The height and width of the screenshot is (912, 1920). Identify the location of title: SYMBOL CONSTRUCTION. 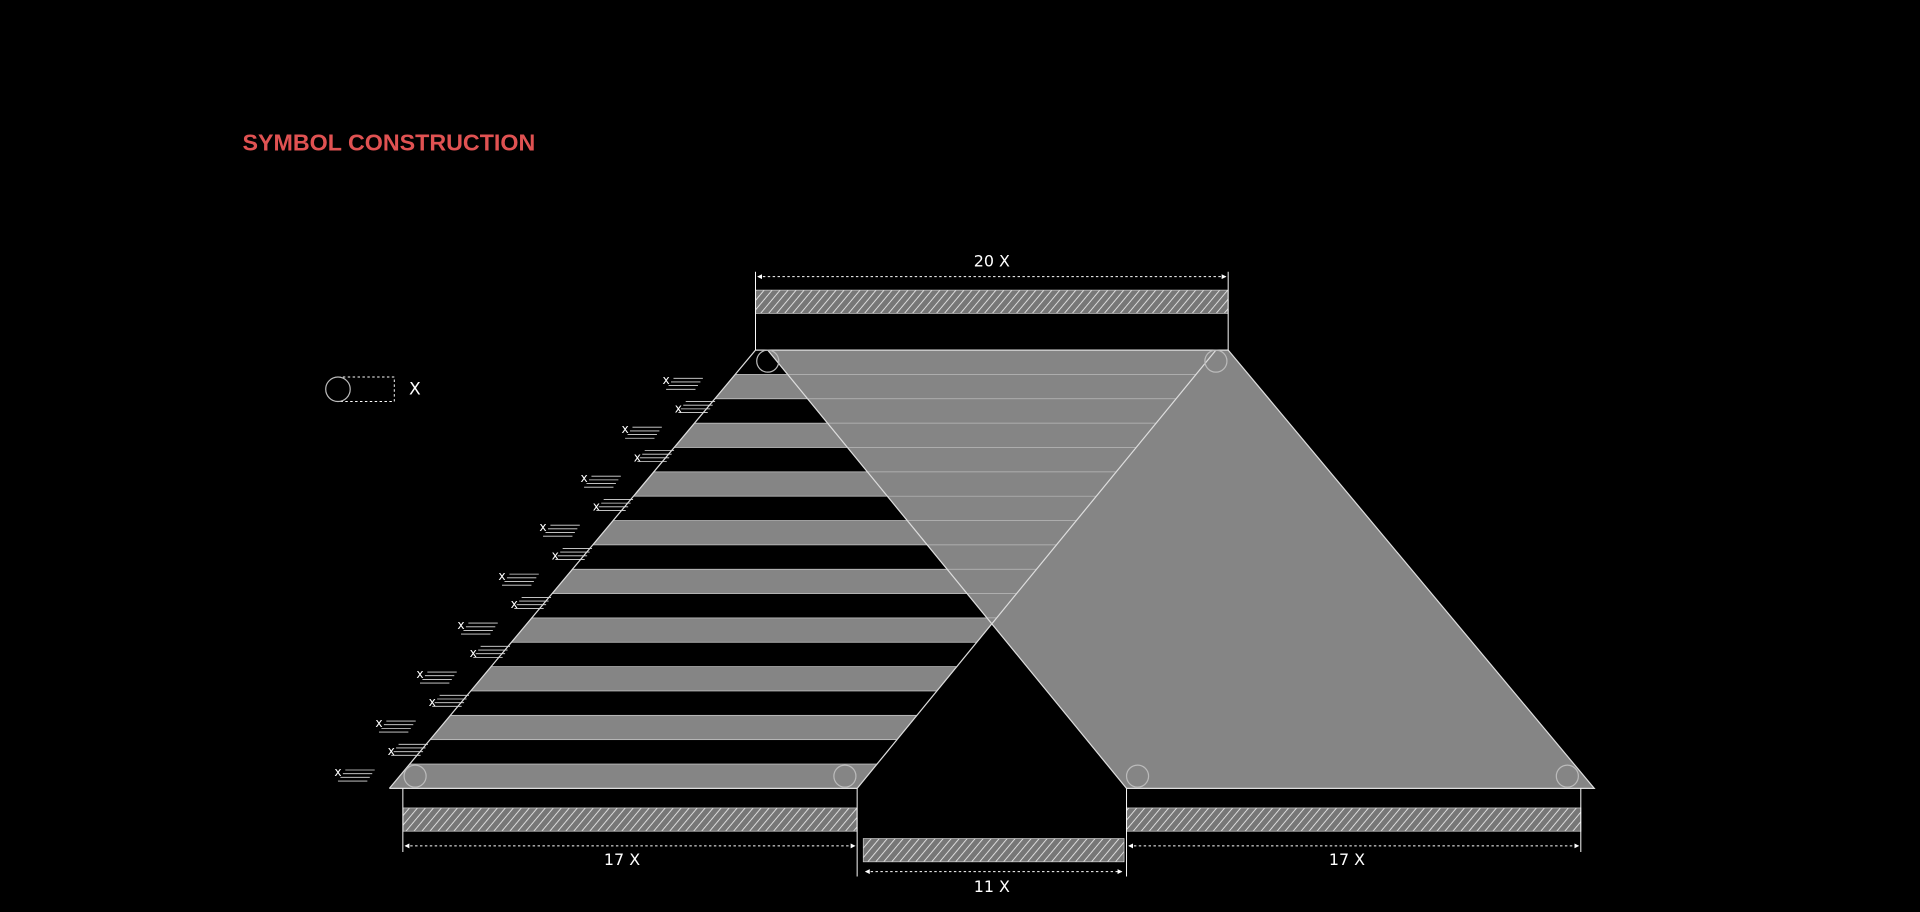
(388, 143).